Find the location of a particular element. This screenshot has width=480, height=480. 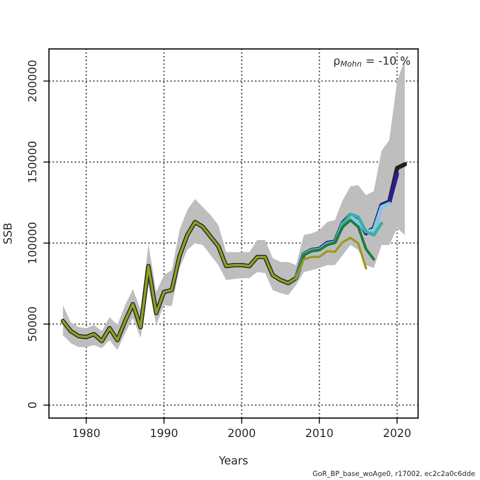

y-tick-label: 100000 is located at coordinates (32, 243).